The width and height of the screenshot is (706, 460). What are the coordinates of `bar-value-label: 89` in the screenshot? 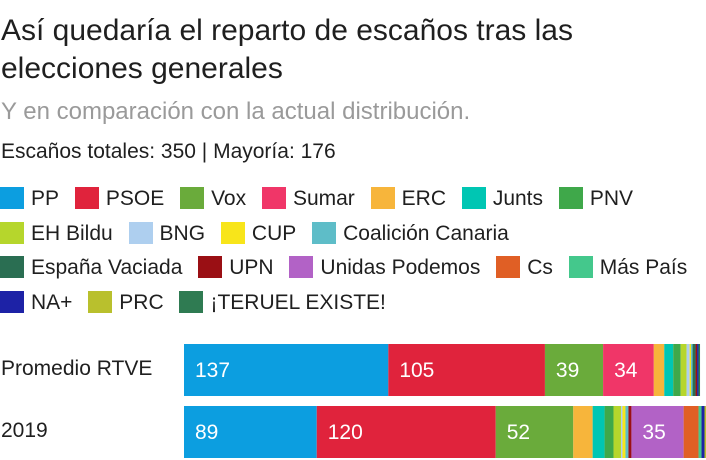 It's located at (206, 432).